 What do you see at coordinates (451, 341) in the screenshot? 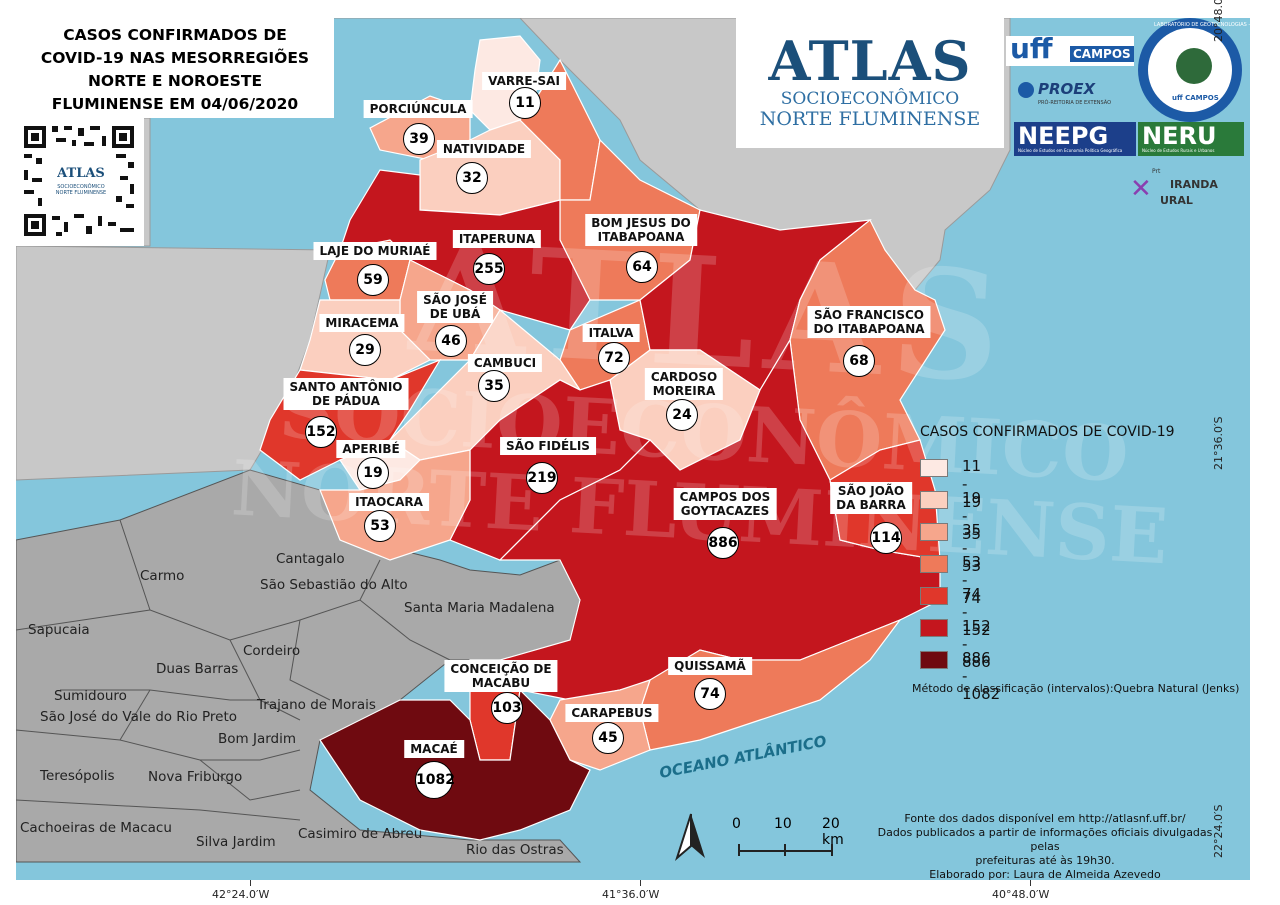
I see `cases-sao-jose-de-uba: 46` at bounding box center [451, 341].